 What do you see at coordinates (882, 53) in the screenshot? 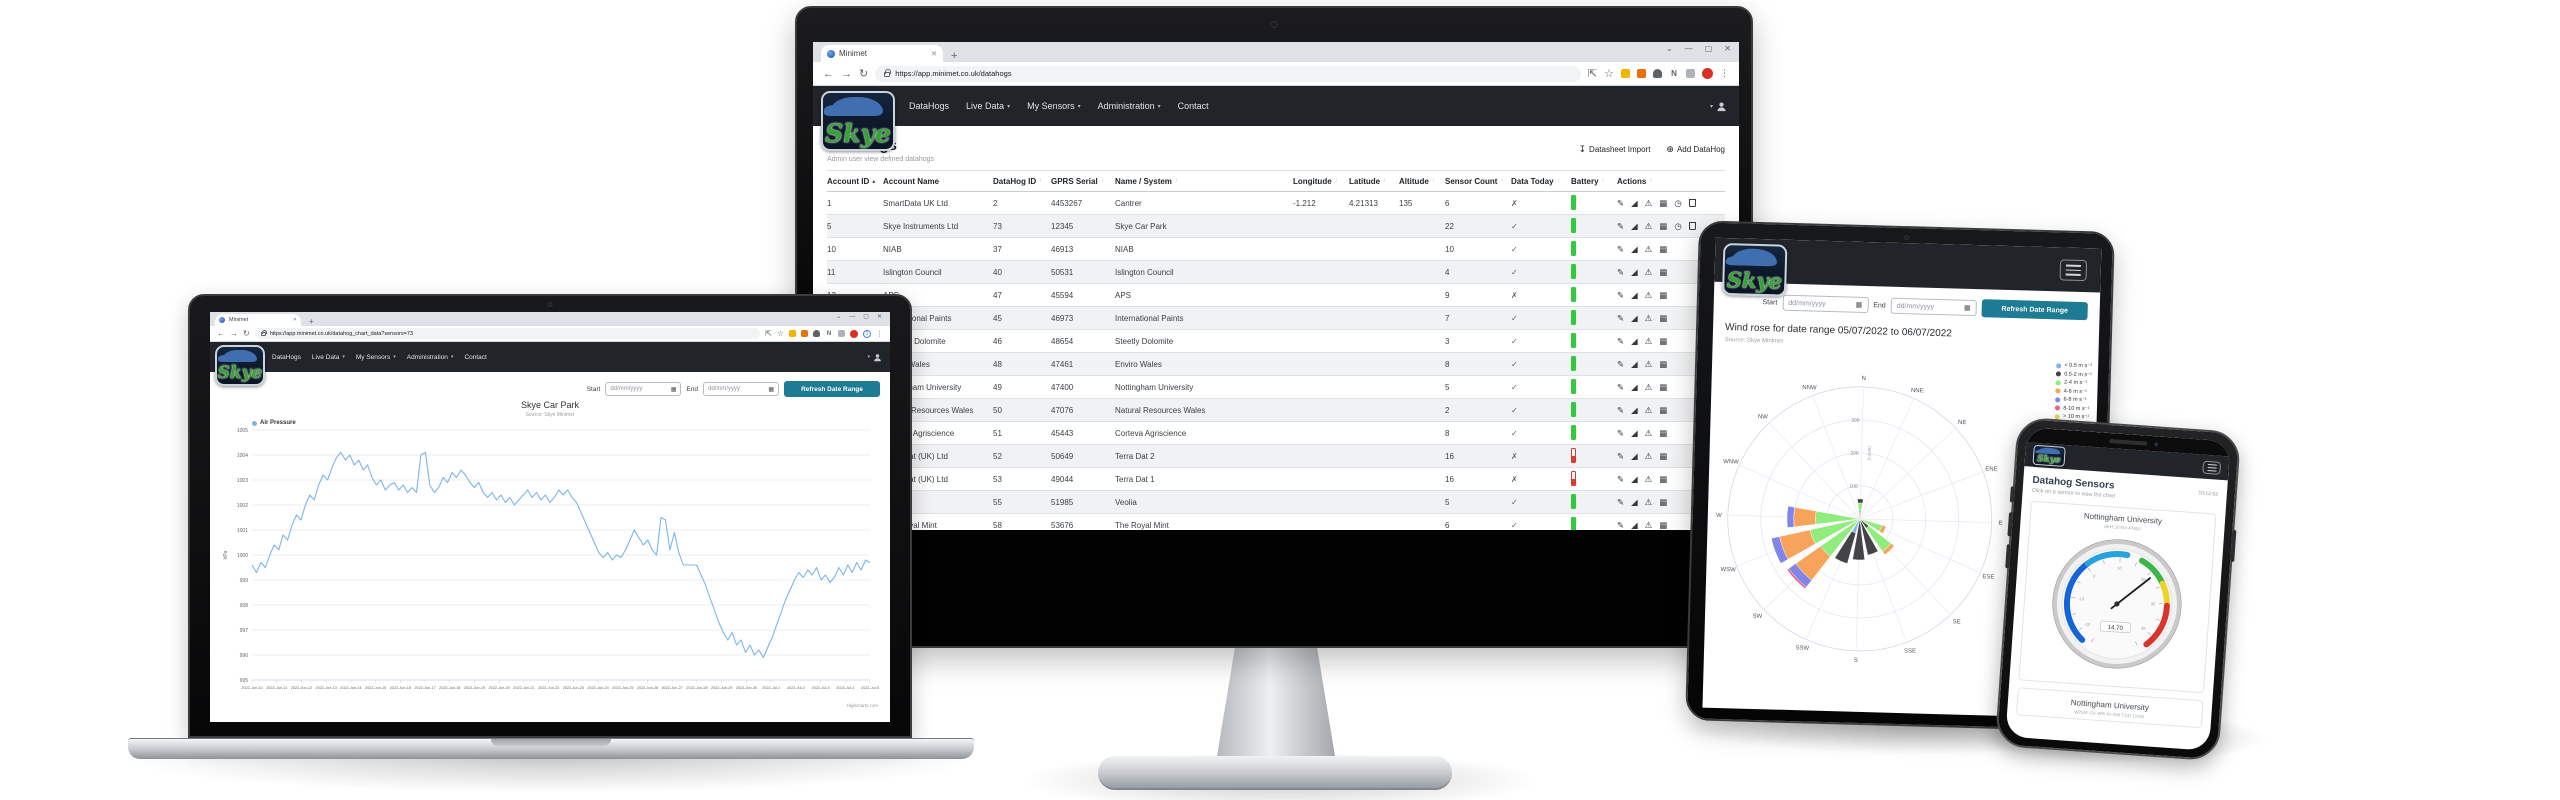
I see `browser-tab: Minimet ✕` at bounding box center [882, 53].